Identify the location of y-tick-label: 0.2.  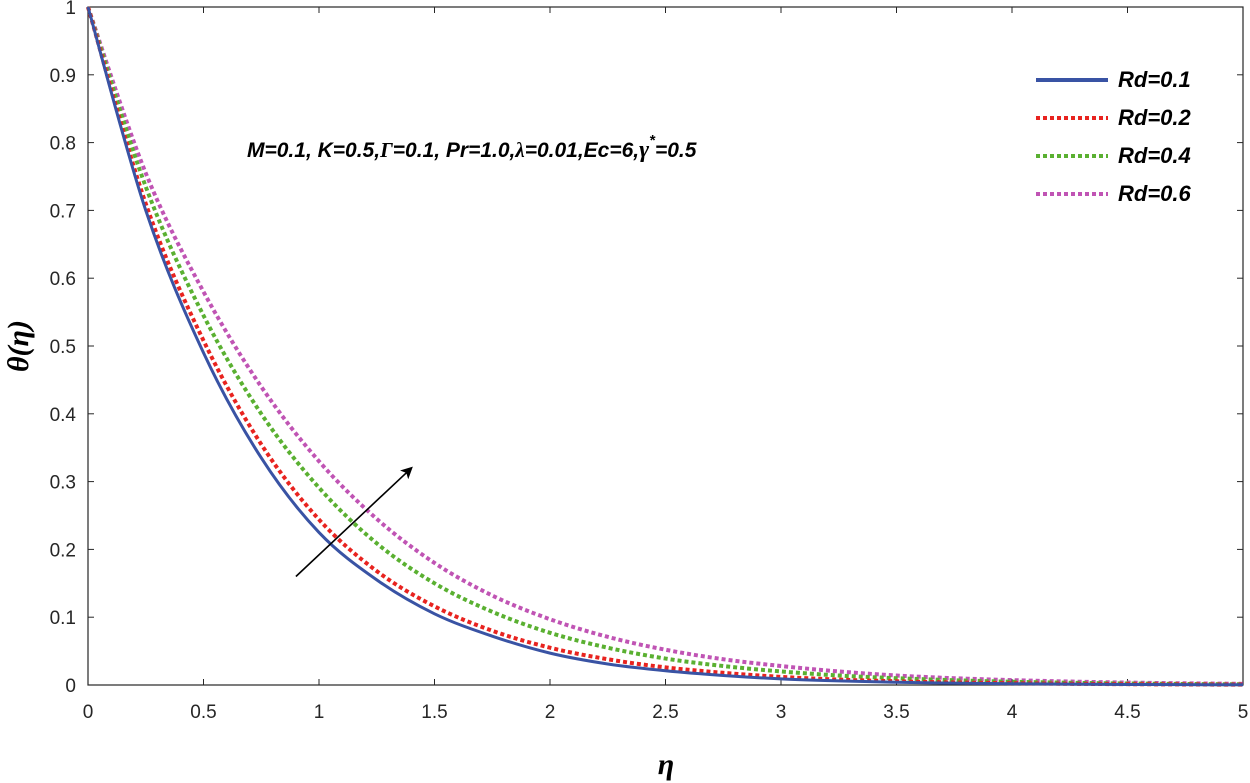
(63, 550).